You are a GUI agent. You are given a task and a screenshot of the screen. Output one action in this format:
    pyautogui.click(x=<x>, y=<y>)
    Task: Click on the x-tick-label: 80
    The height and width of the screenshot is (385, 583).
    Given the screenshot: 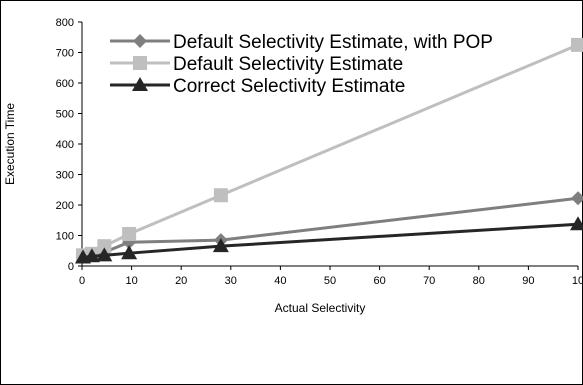 What is the action you would take?
    pyautogui.click(x=479, y=281)
    